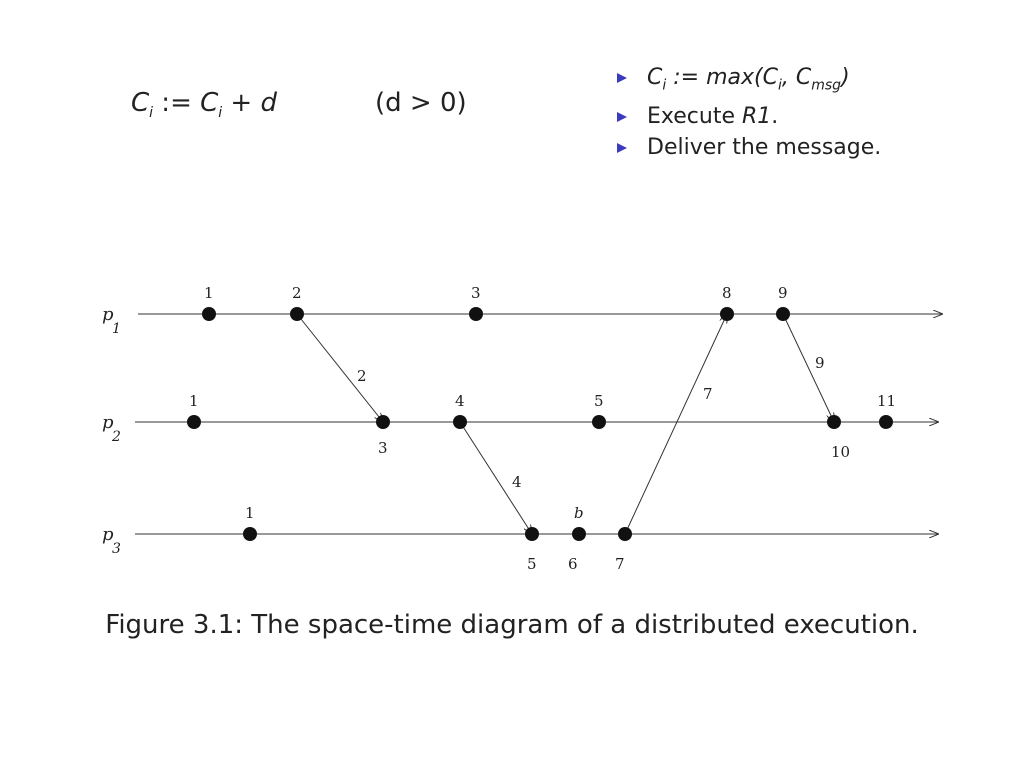 The height and width of the screenshot is (757, 1024). What do you see at coordinates (840, 452) in the screenshot?
I see `event-label: 10` at bounding box center [840, 452].